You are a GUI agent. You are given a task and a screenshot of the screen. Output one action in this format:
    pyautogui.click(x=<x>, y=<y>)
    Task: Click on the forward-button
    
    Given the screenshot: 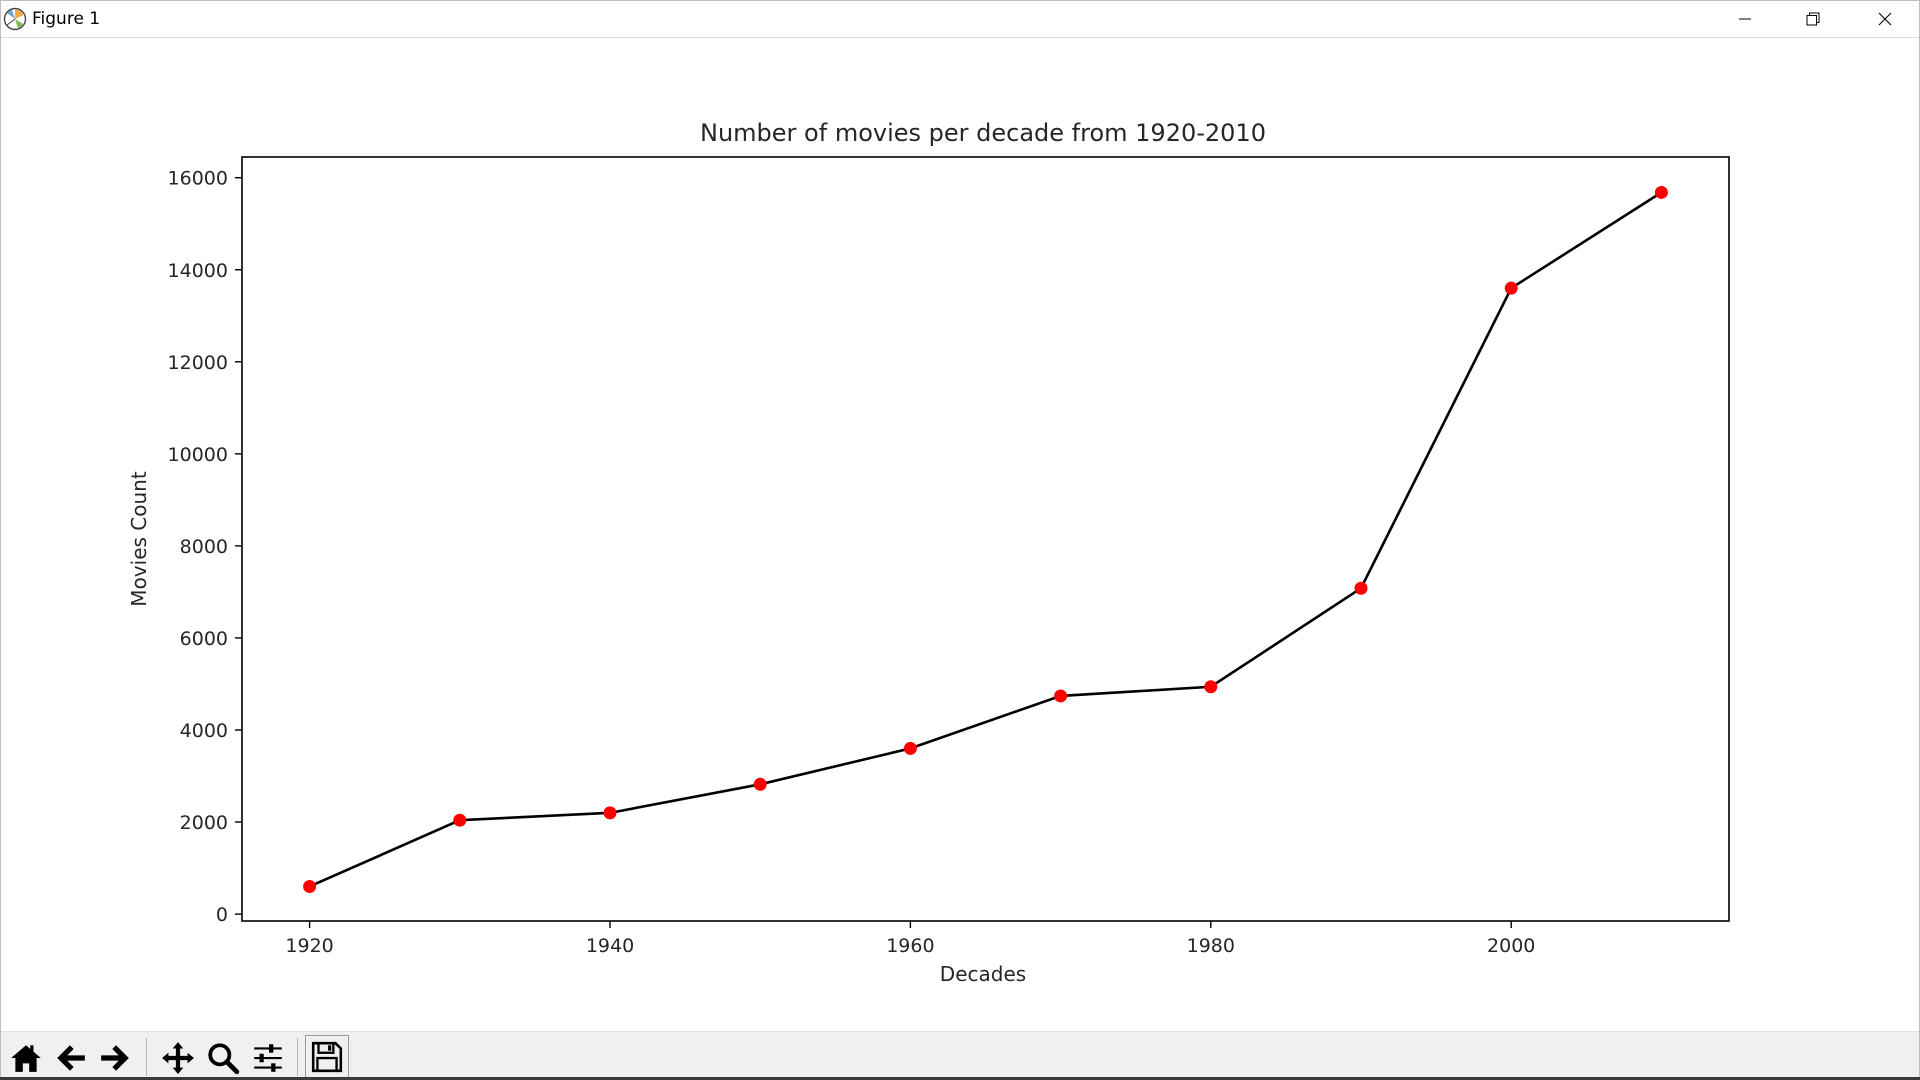 What is the action you would take?
    pyautogui.click(x=115, y=1058)
    